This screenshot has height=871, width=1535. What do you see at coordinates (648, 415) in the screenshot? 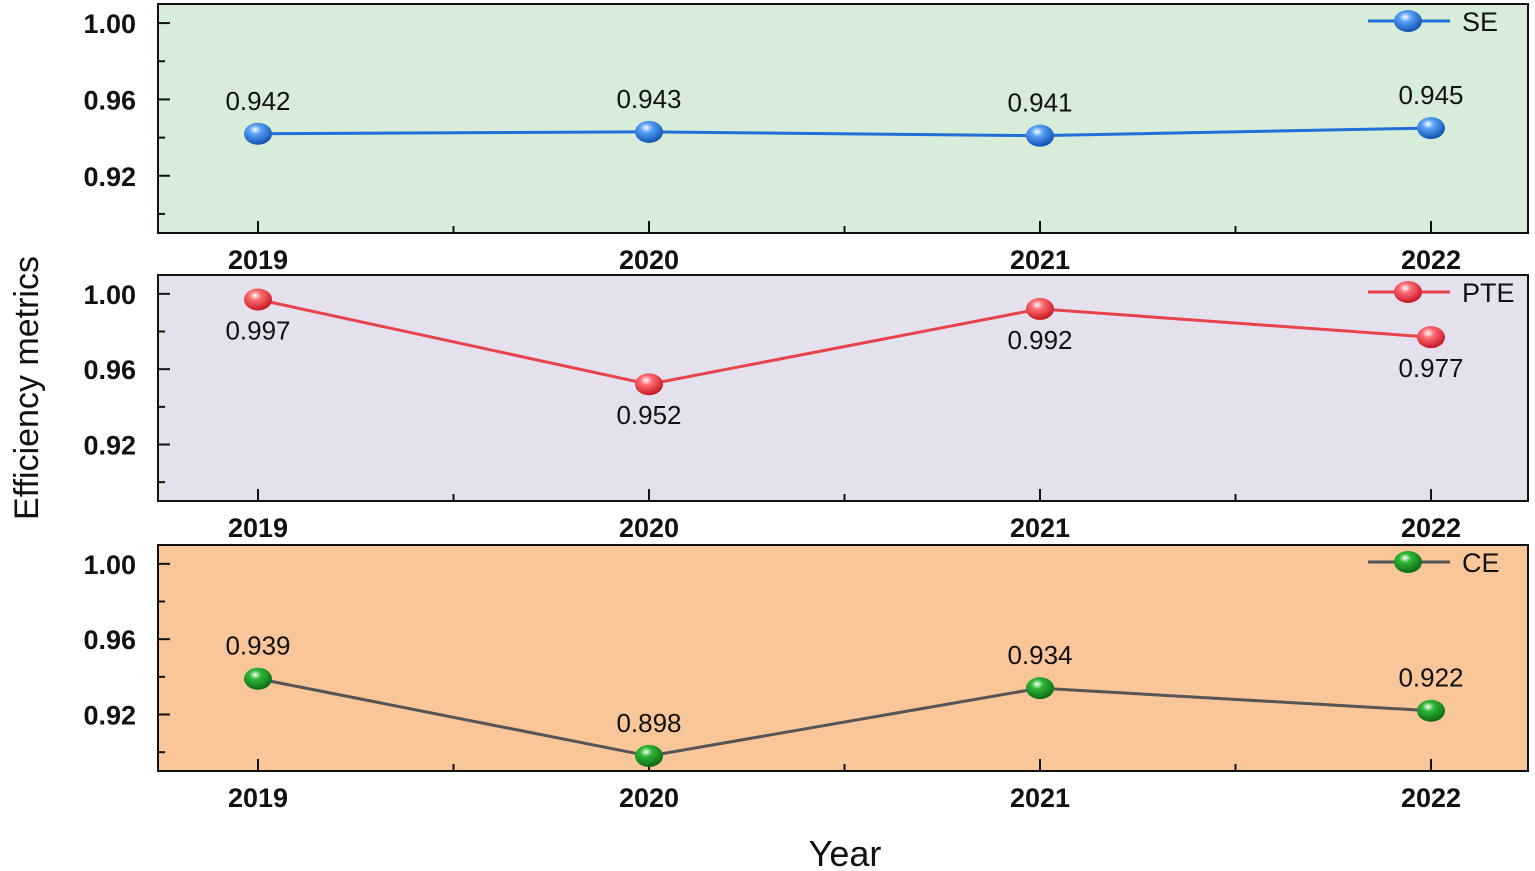
I see `data-label: 0.952` at bounding box center [648, 415].